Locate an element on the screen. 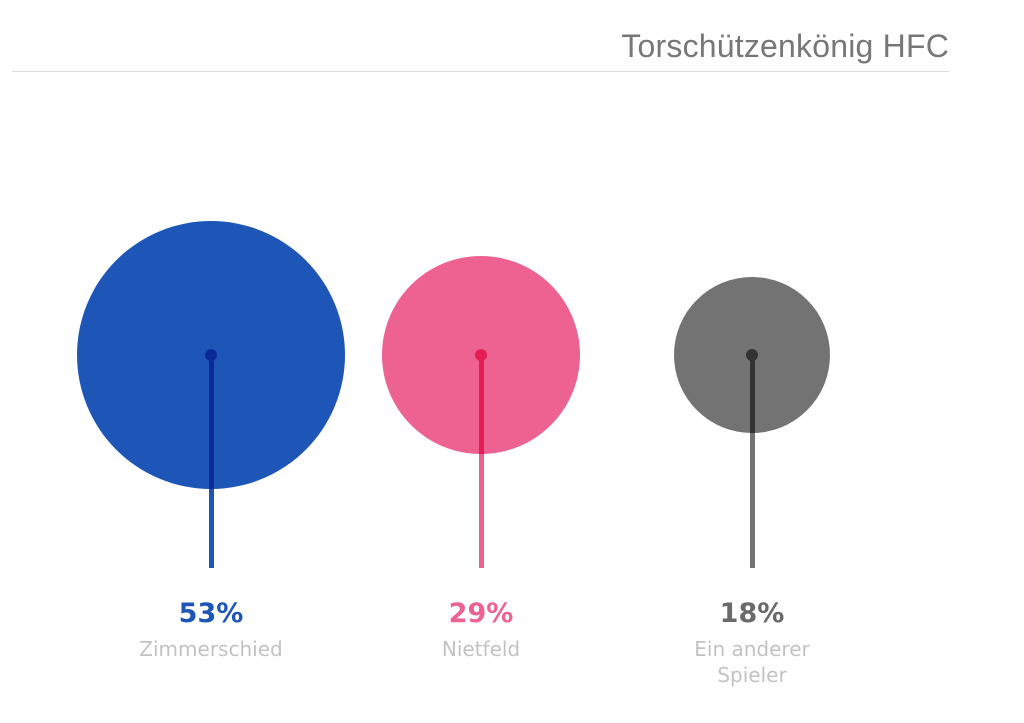  percent-value: 53% is located at coordinates (211, 613).